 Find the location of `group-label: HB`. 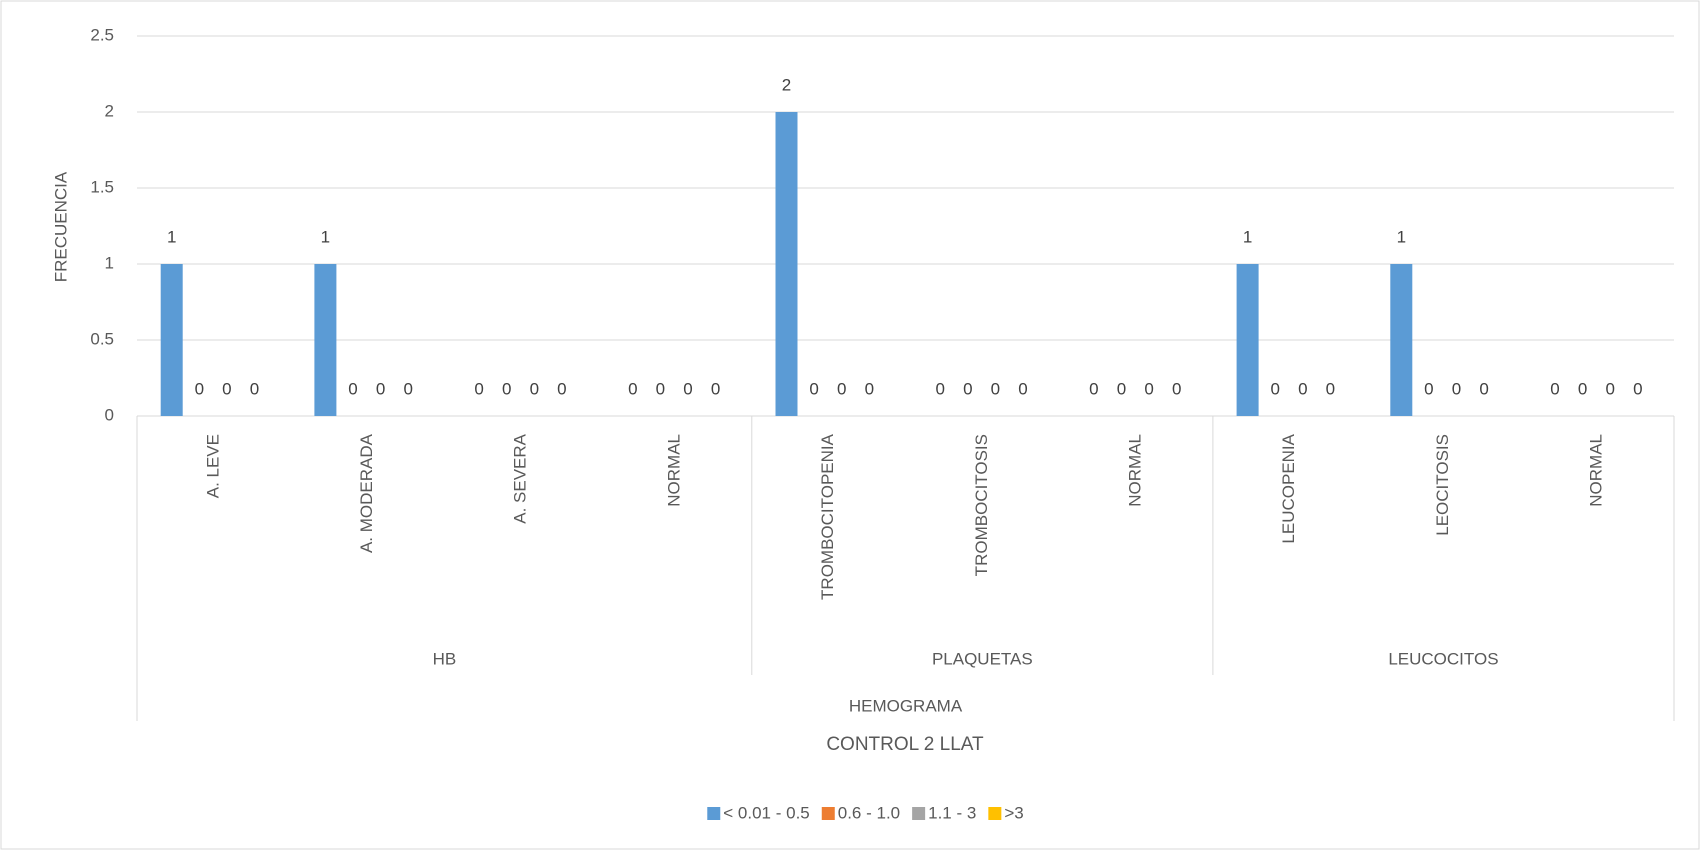

group-label: HB is located at coordinates (445, 658).